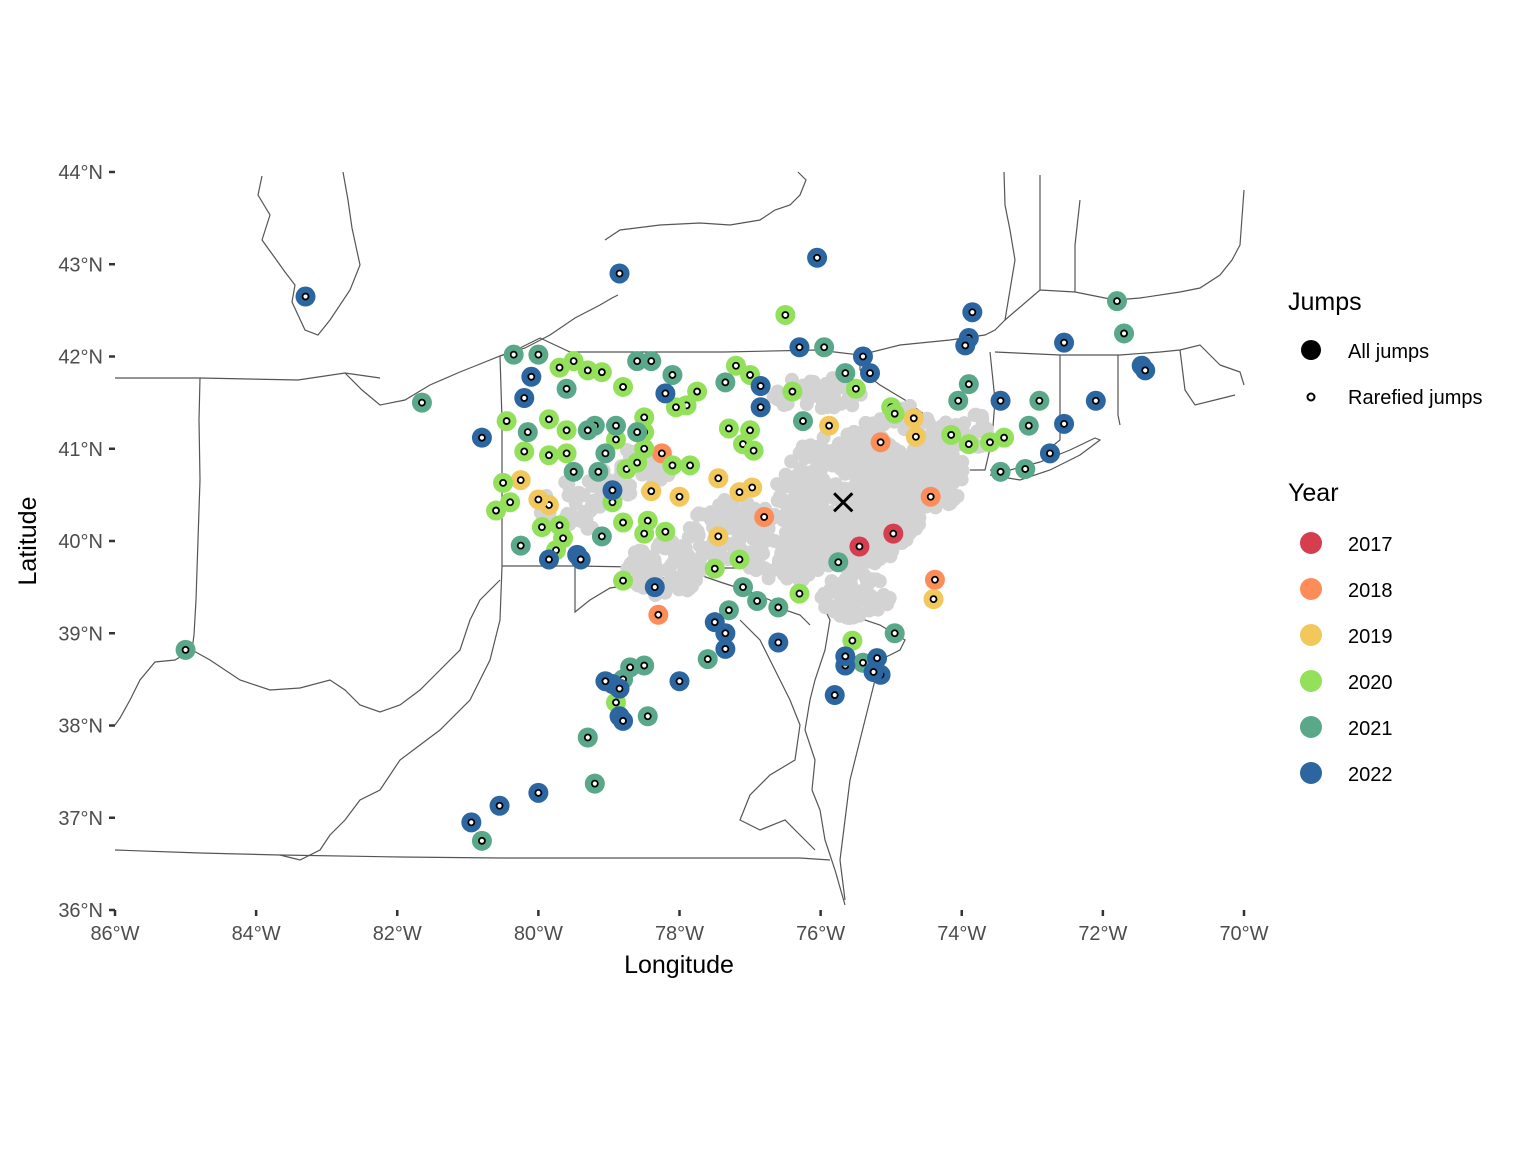  I want to click on legend-year-label-2022: 2022, so click(1370, 775).